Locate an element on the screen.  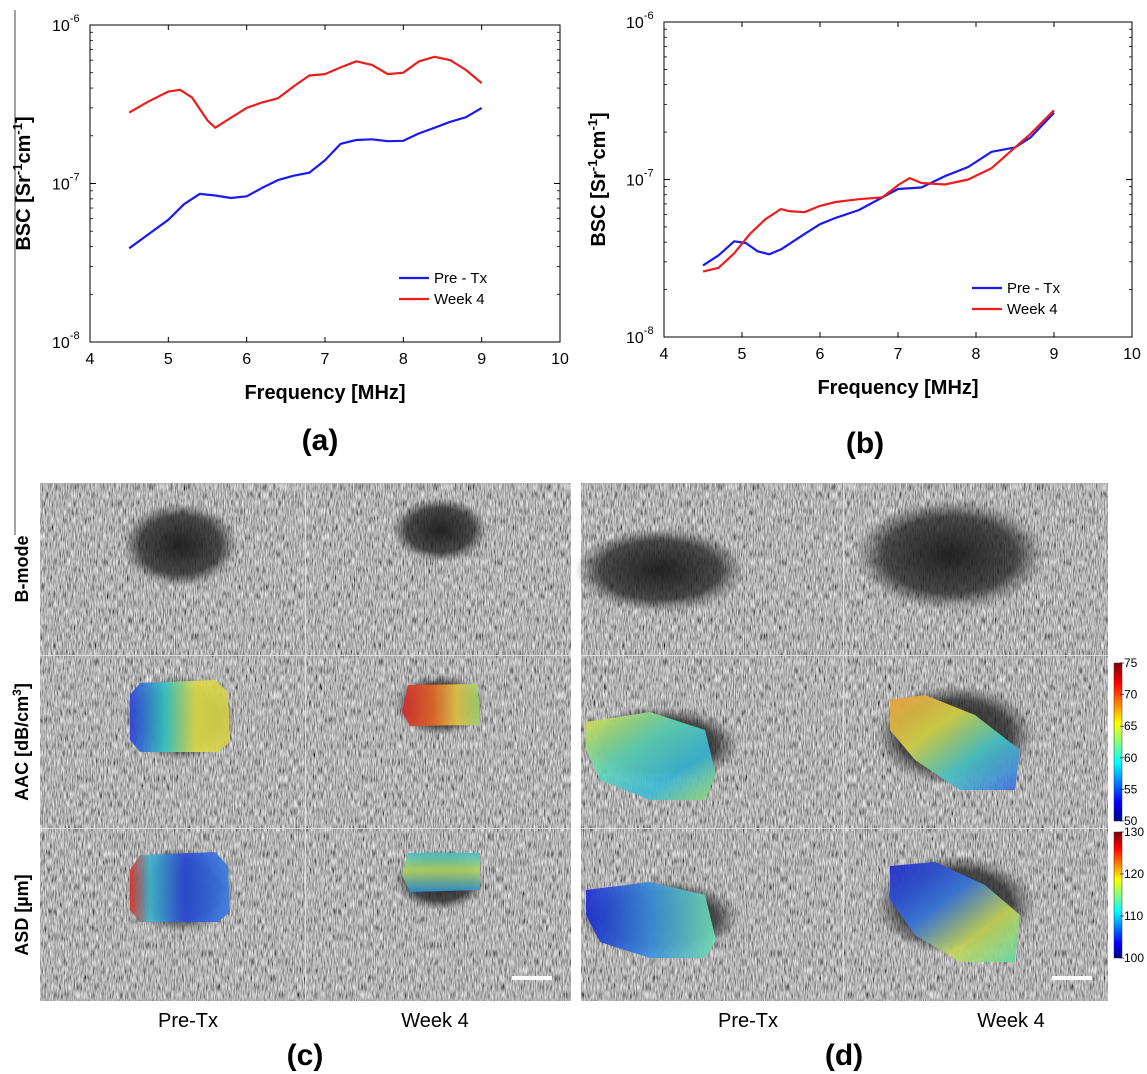
row-label-aac: AAC [dB/cm3] is located at coordinates (21, 742).